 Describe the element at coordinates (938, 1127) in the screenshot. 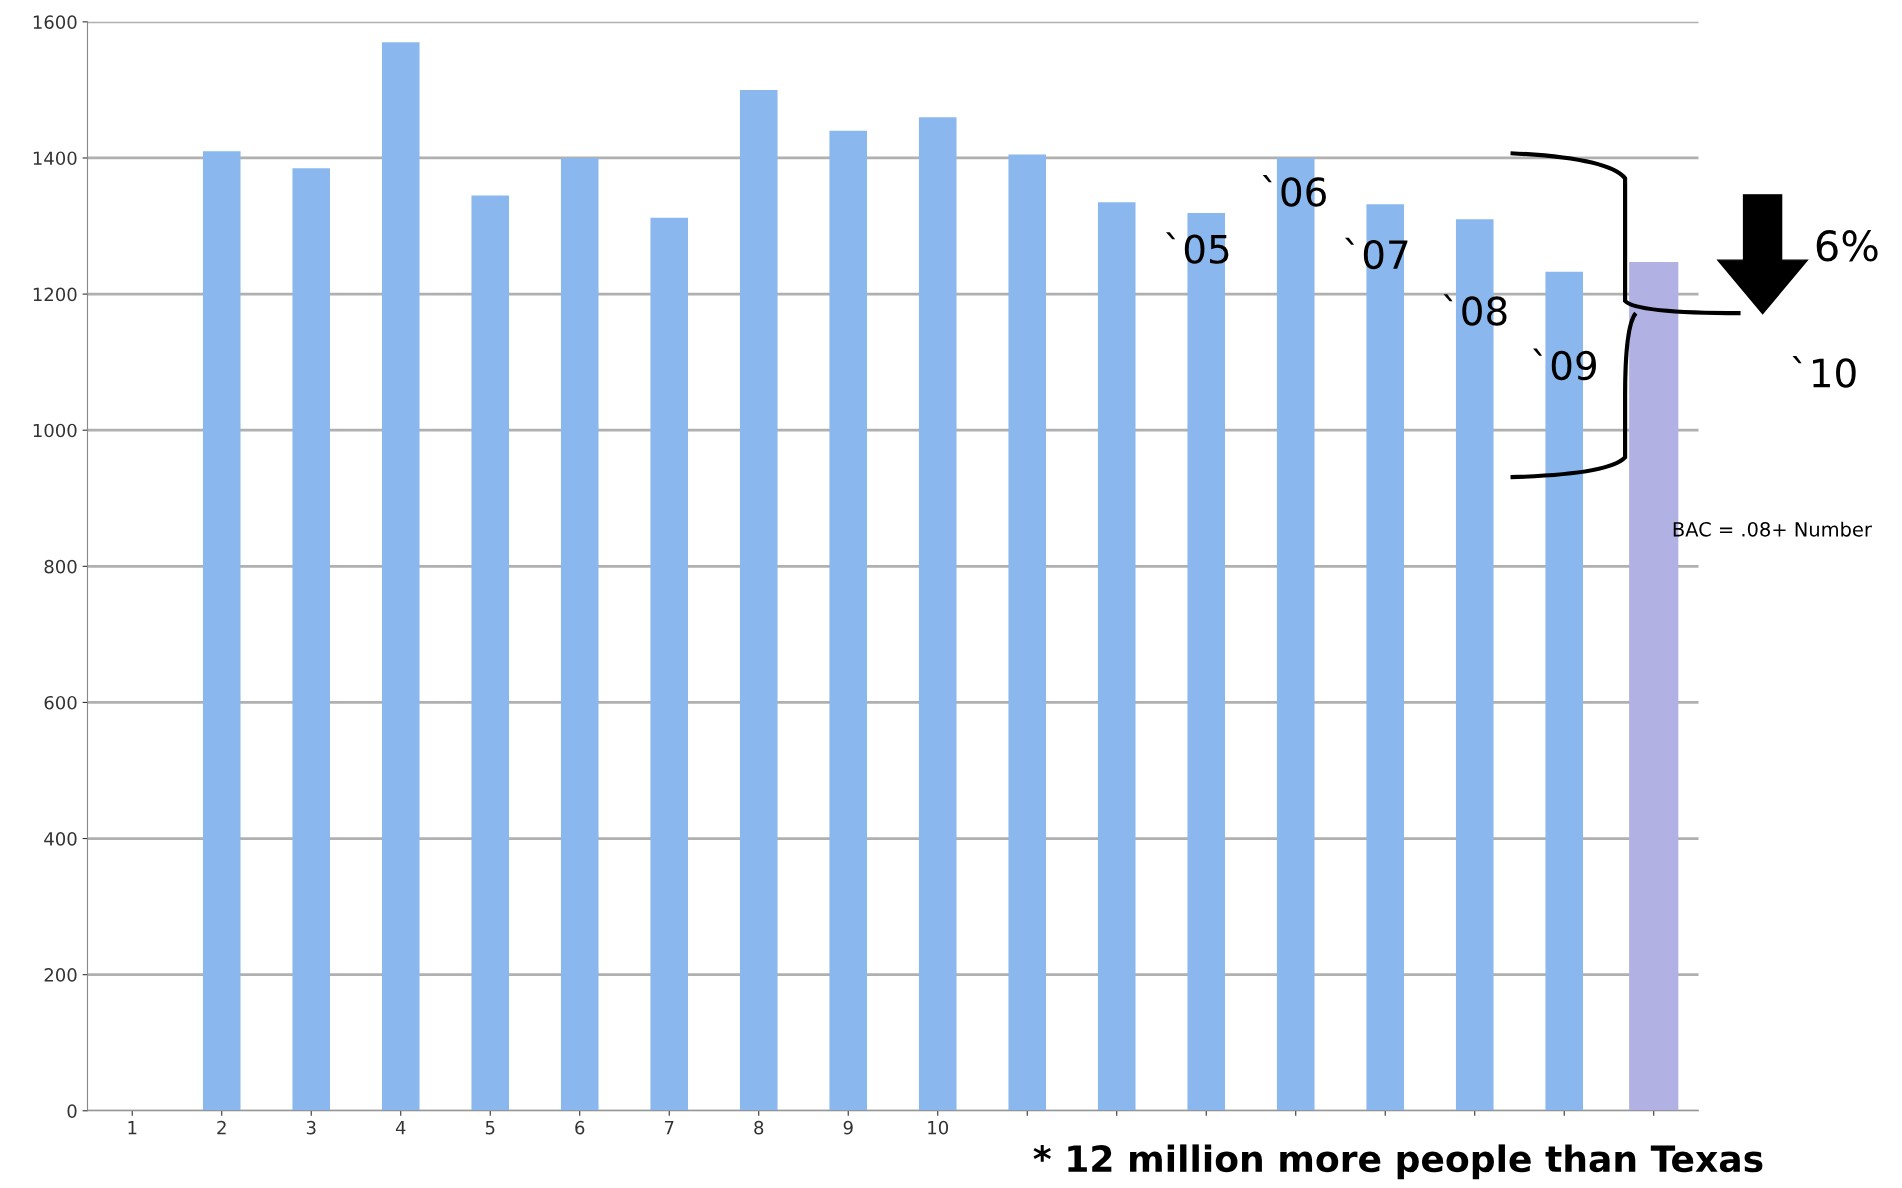

I see `x-tick-label: 10` at that location.